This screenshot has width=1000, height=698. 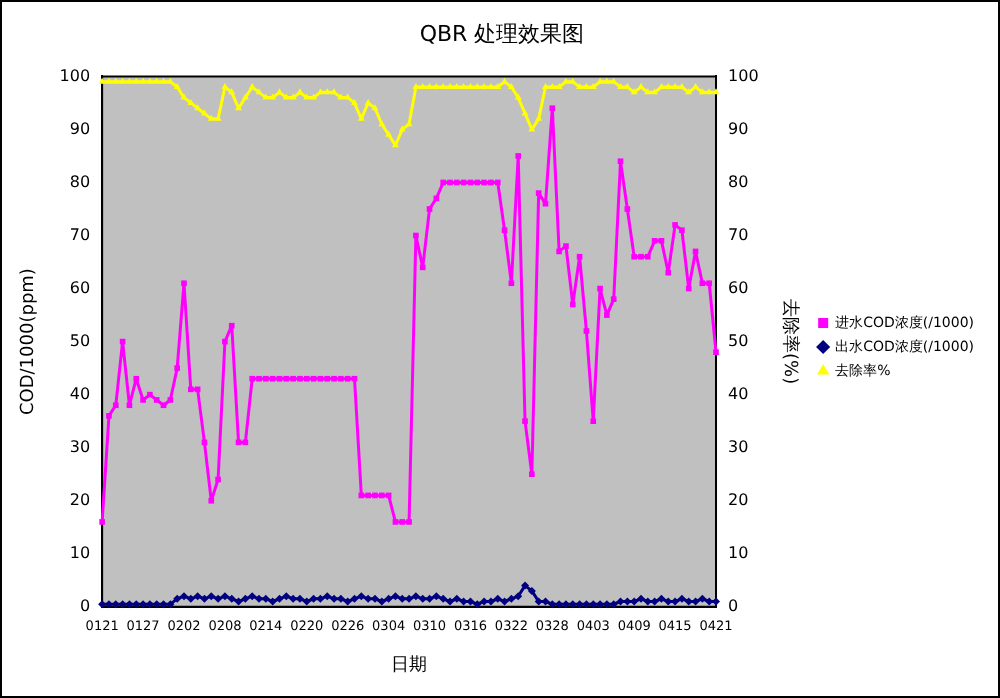 What do you see at coordinates (502, 33) in the screenshot?
I see `chart-title: QBR 处理效果图` at bounding box center [502, 33].